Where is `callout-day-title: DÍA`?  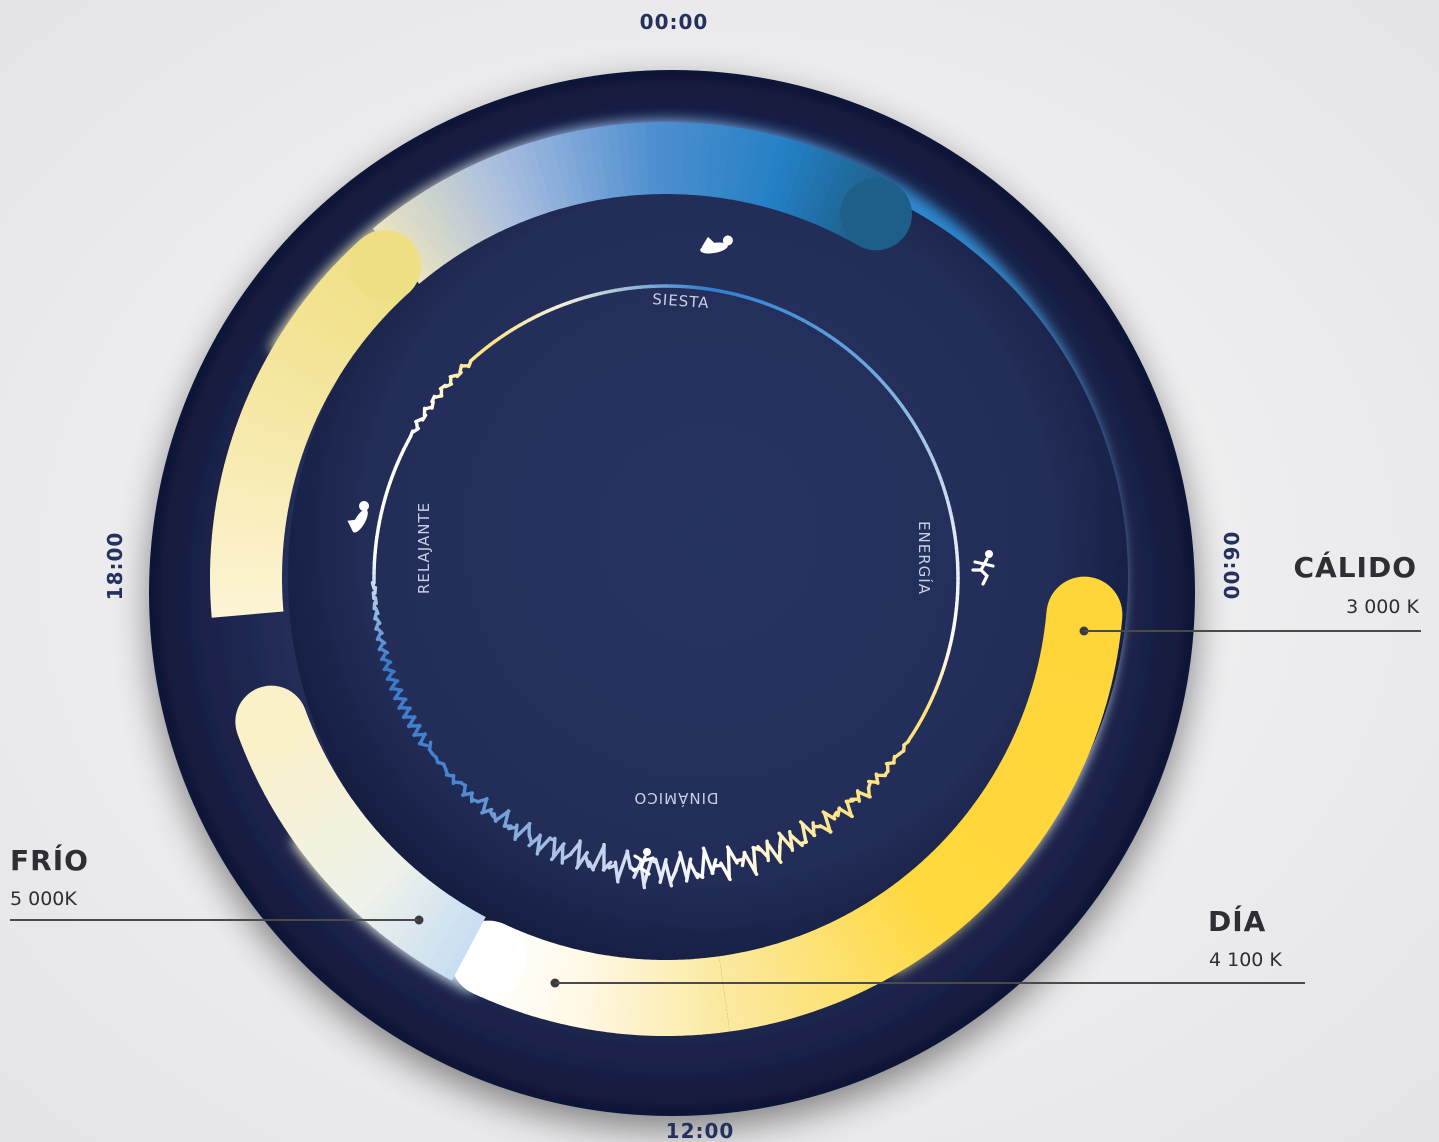
callout-day-title: DÍA is located at coordinates (1237, 921).